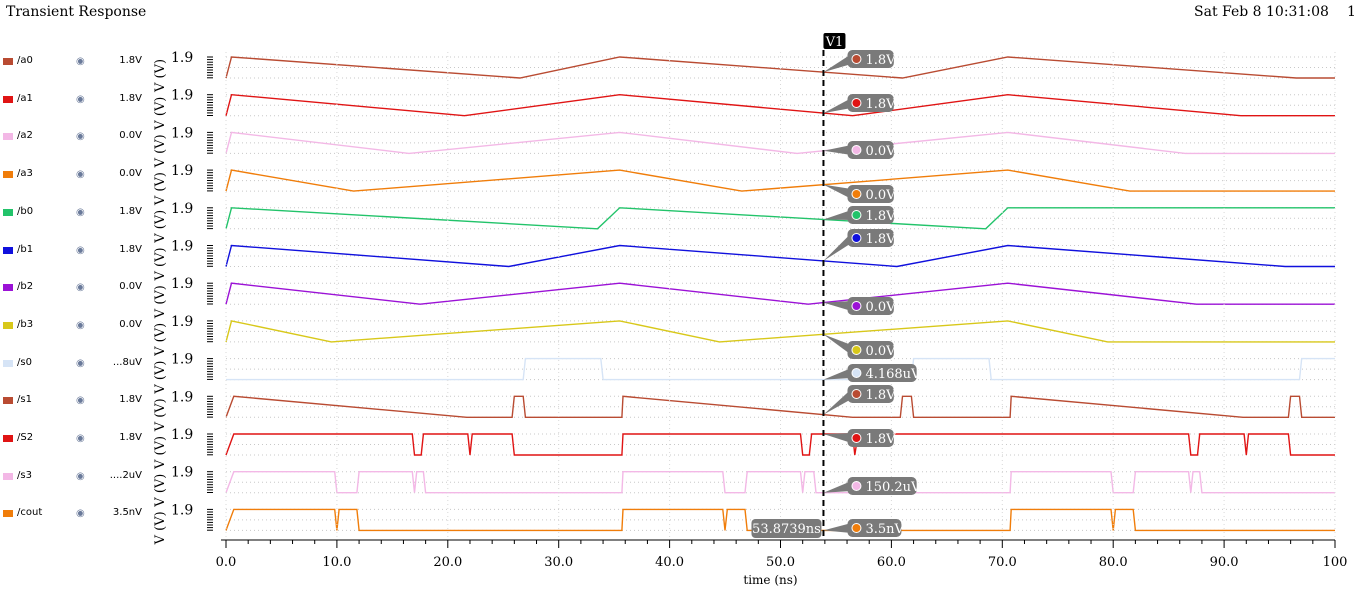 This screenshot has height=592, width=1362. Describe the element at coordinates (780, 562) in the screenshot. I see `x-tick-label: 50.0` at that location.